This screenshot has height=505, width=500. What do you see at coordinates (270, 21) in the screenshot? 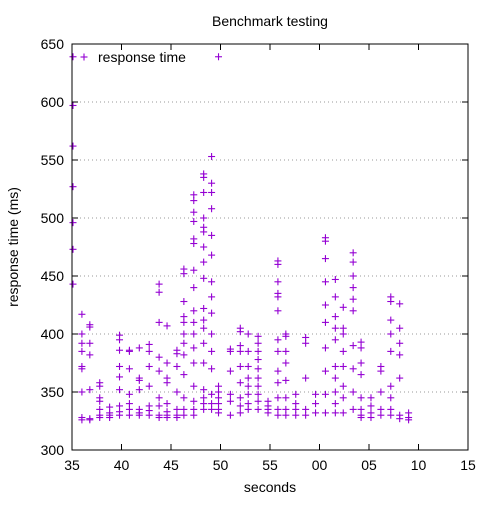
I see `chart-title: Benchmark testing` at bounding box center [270, 21].